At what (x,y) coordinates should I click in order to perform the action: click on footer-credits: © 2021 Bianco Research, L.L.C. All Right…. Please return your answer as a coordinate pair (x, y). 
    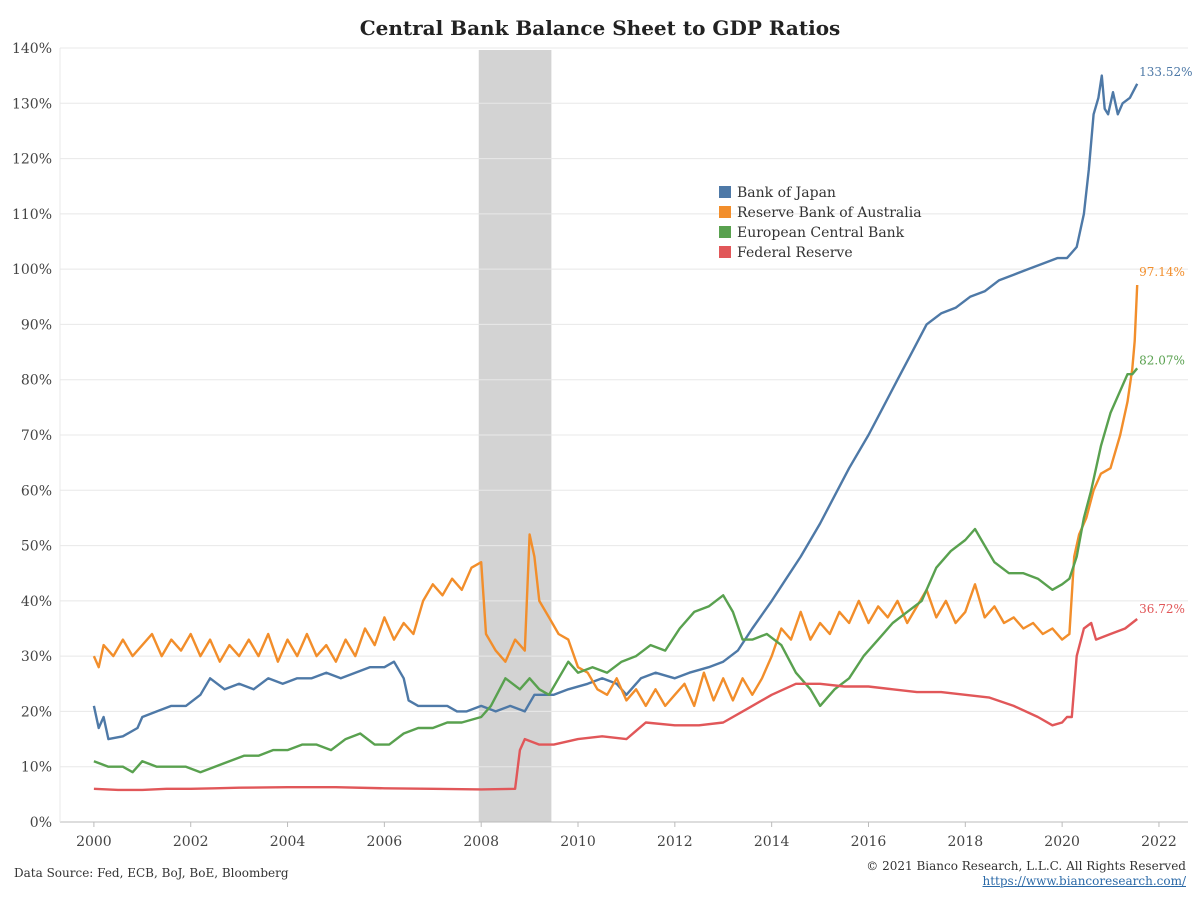
    Looking at the image, I should click on (1026, 874).